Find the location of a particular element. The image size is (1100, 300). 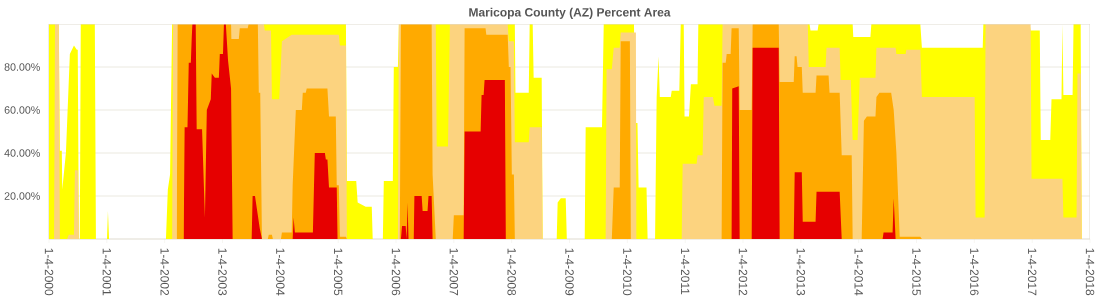

x-tick-label: 1-4-2015 is located at coordinates (916, 272).